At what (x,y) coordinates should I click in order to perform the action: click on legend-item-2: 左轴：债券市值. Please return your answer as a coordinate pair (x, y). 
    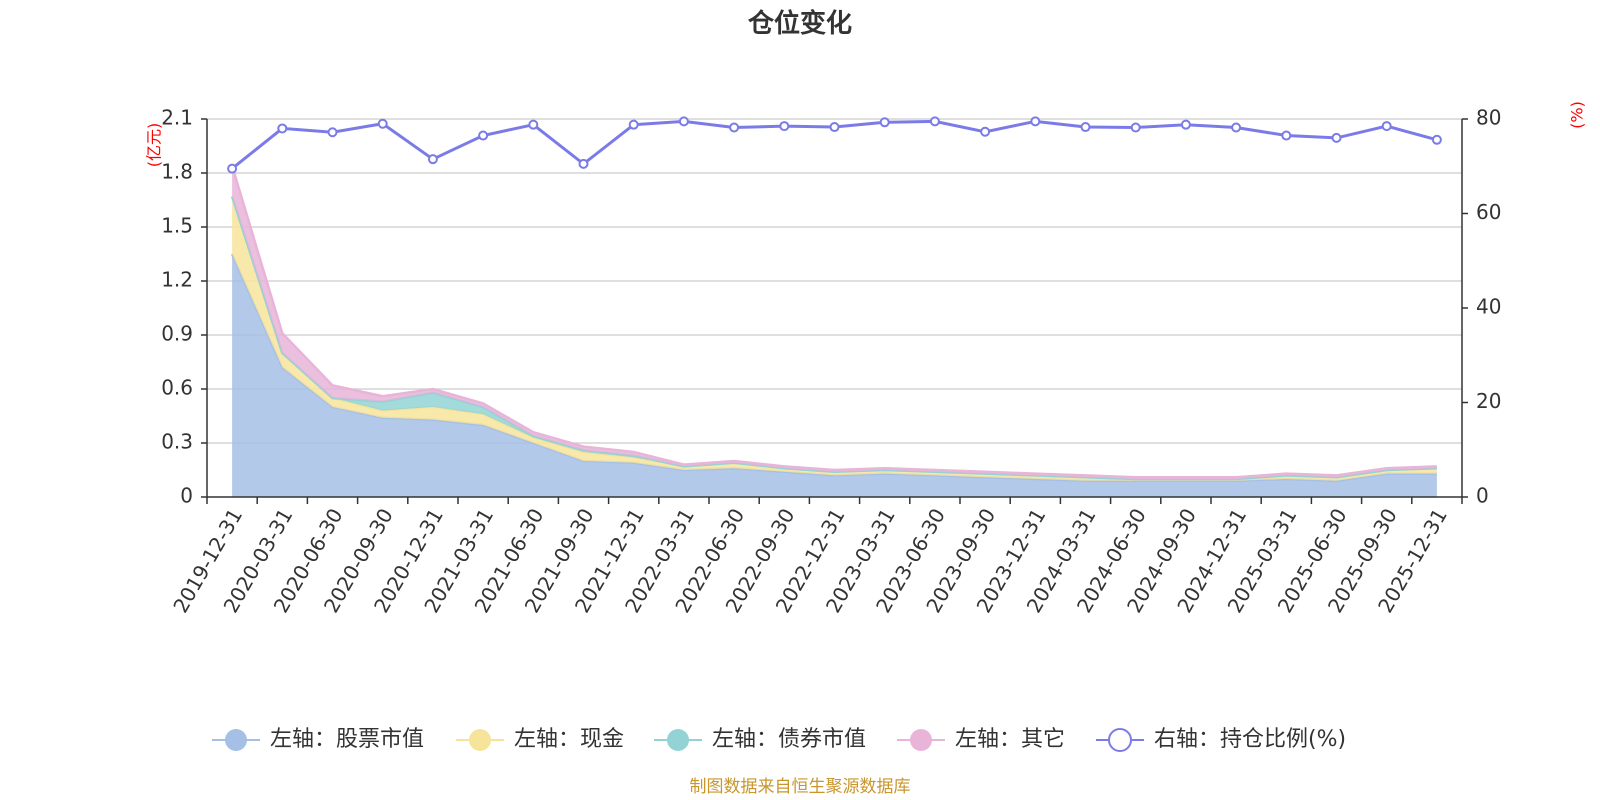
    Looking at the image, I should click on (760, 739).